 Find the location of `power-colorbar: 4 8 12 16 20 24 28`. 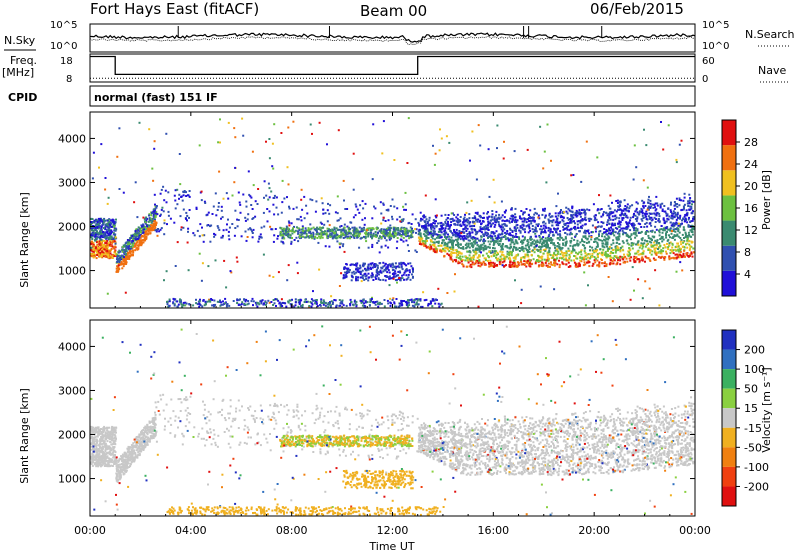

power-colorbar: 4 8 12 16 20 24 28 is located at coordinates (739, 208).